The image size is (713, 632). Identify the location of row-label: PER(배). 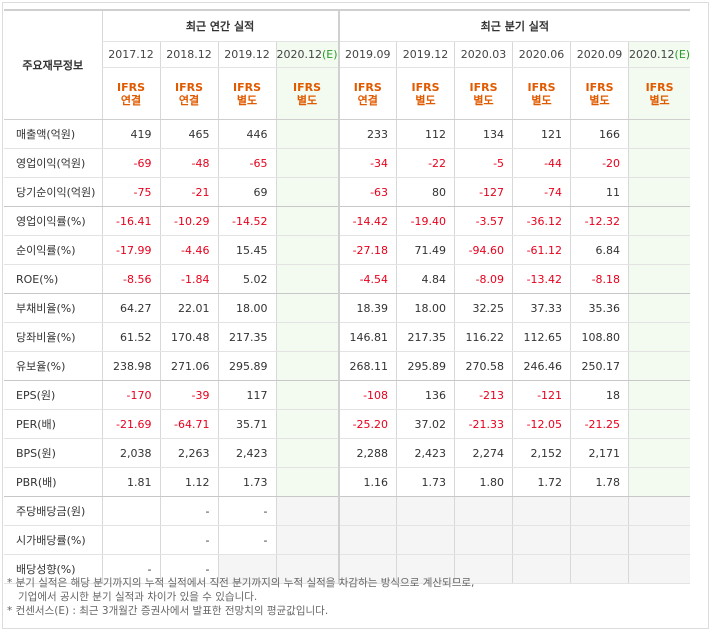
(53, 424).